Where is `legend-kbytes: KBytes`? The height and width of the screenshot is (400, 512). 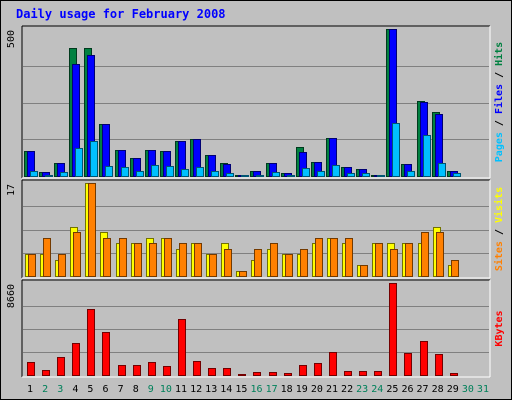 legend-kbytes: KBytes is located at coordinates (499, 328).